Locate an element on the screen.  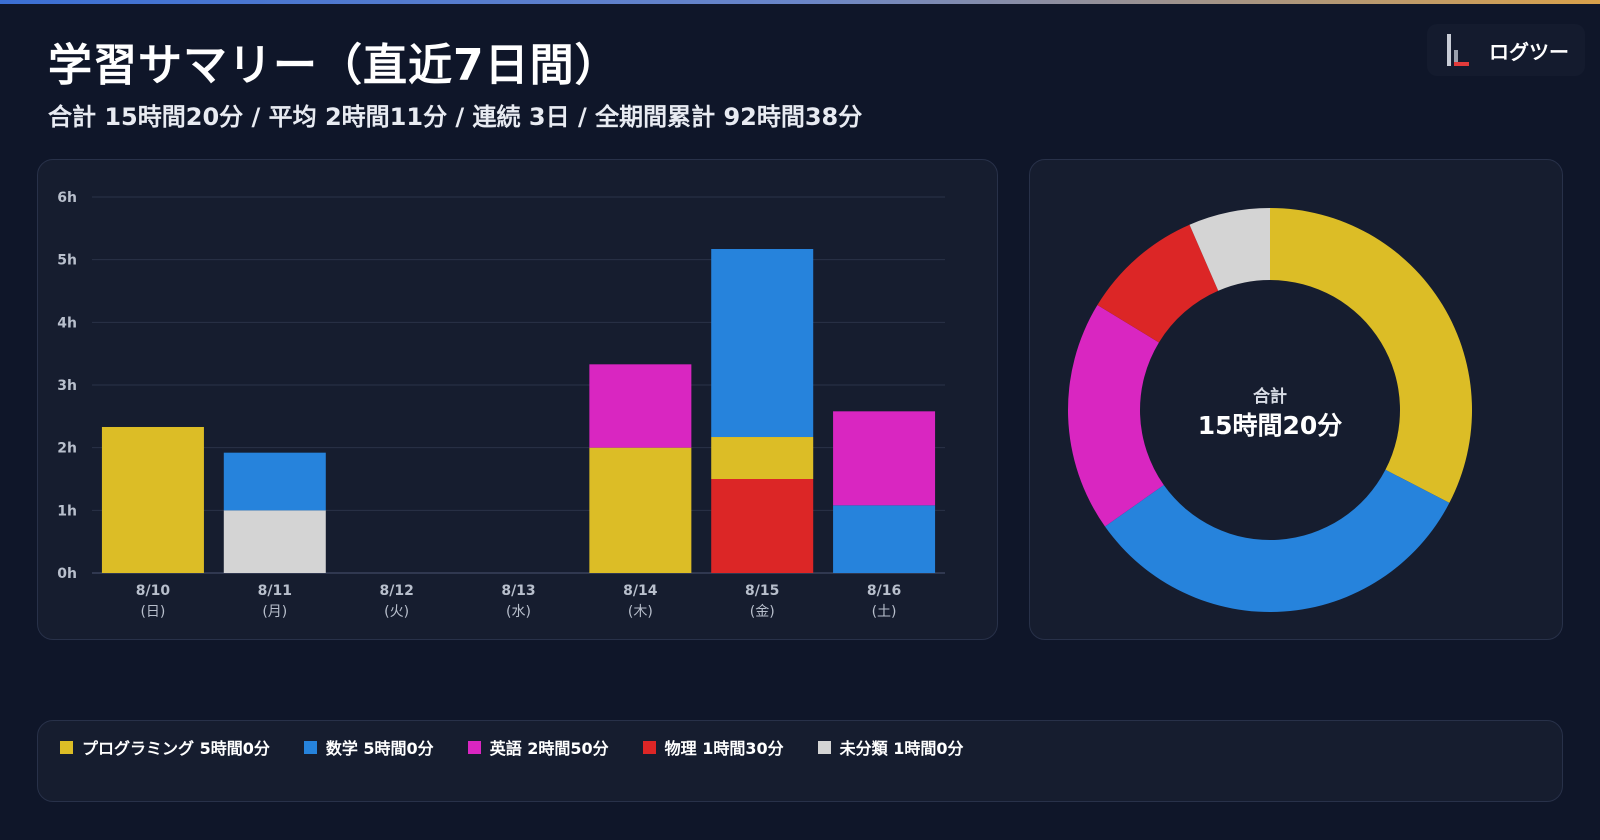
y-tick-label: 4h is located at coordinates (67, 323).